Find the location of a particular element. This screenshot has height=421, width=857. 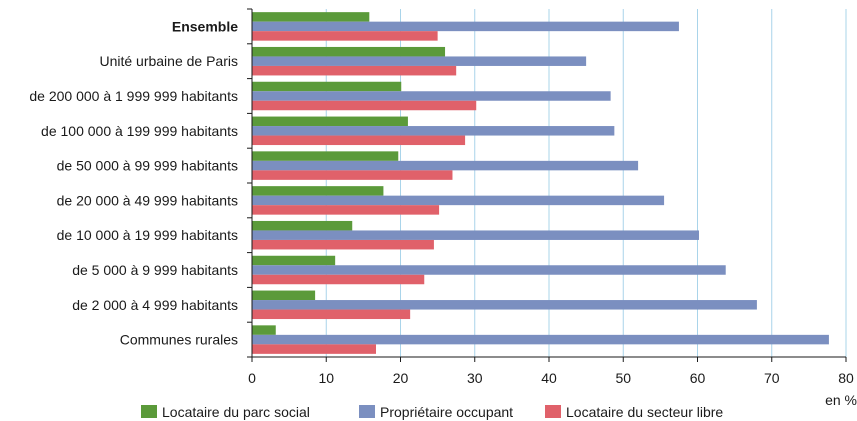

x-tick-label: 70 is located at coordinates (772, 378).